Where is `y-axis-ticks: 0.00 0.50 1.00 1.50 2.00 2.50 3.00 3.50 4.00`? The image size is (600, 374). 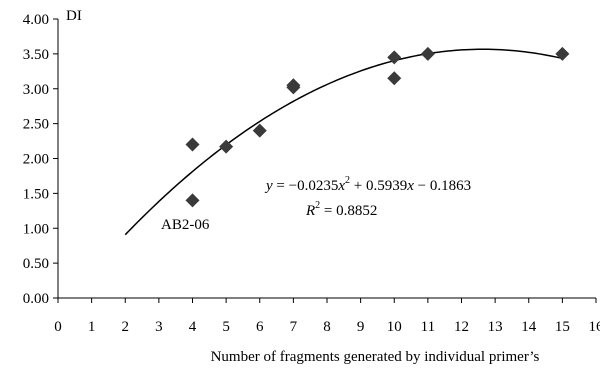 y-axis-ticks: 0.00 0.50 1.00 1.50 2.00 2.50 3.00 3.50 4.00 is located at coordinates (40, 159).